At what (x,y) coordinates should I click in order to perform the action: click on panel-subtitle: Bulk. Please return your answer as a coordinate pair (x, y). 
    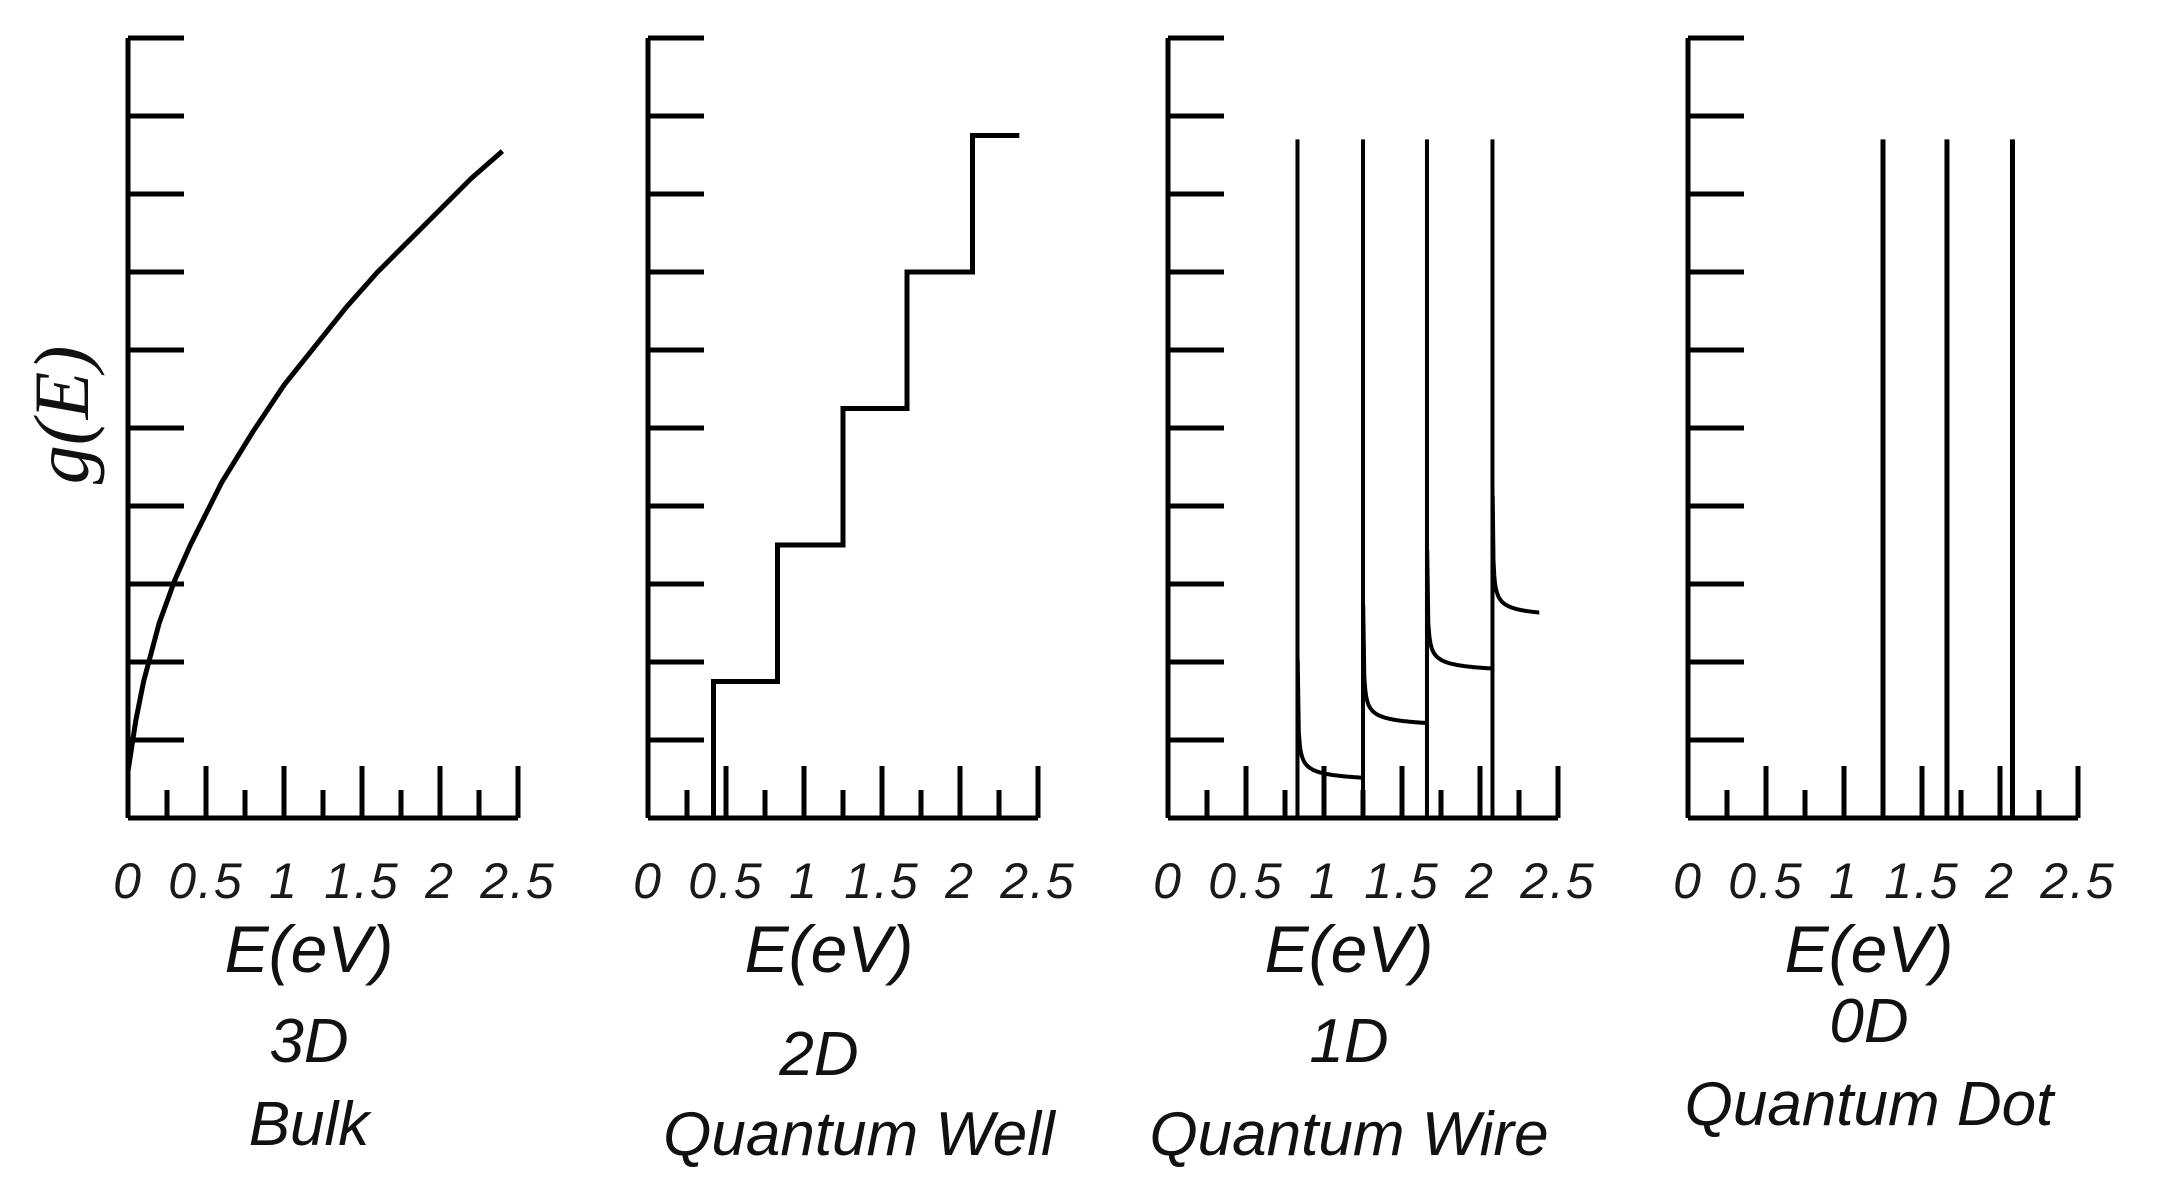
    Looking at the image, I should click on (311, 1124).